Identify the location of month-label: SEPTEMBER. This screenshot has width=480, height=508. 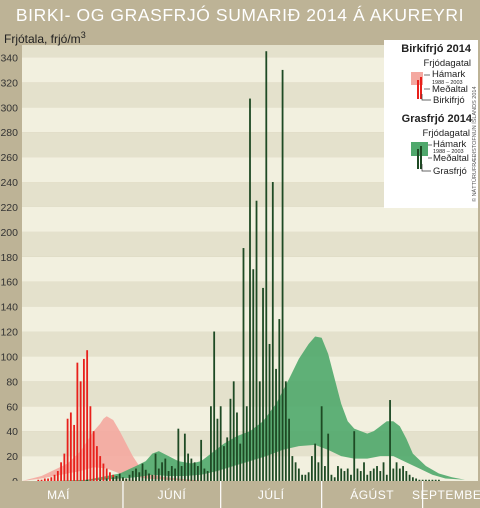
(446, 495).